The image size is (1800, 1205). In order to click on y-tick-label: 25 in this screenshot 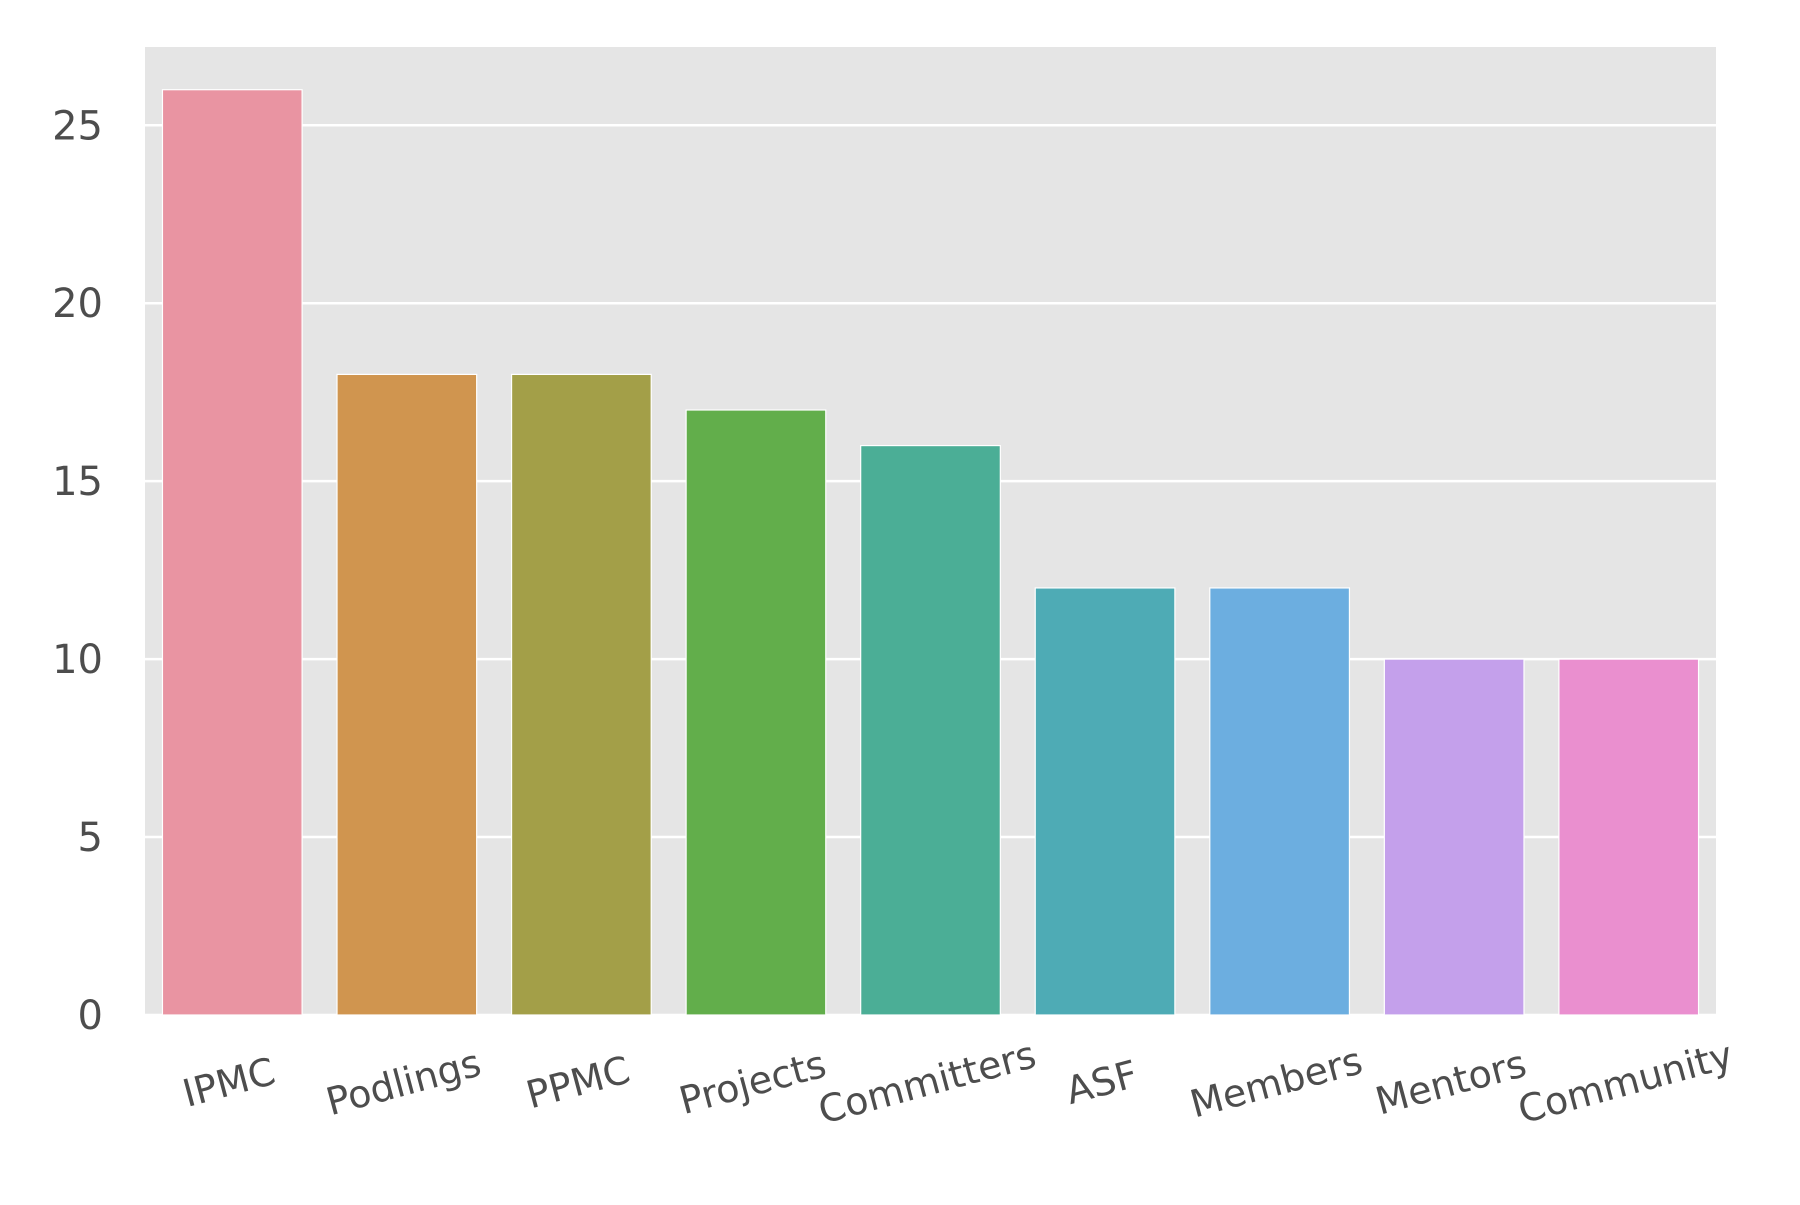, I will do `click(77, 126)`.